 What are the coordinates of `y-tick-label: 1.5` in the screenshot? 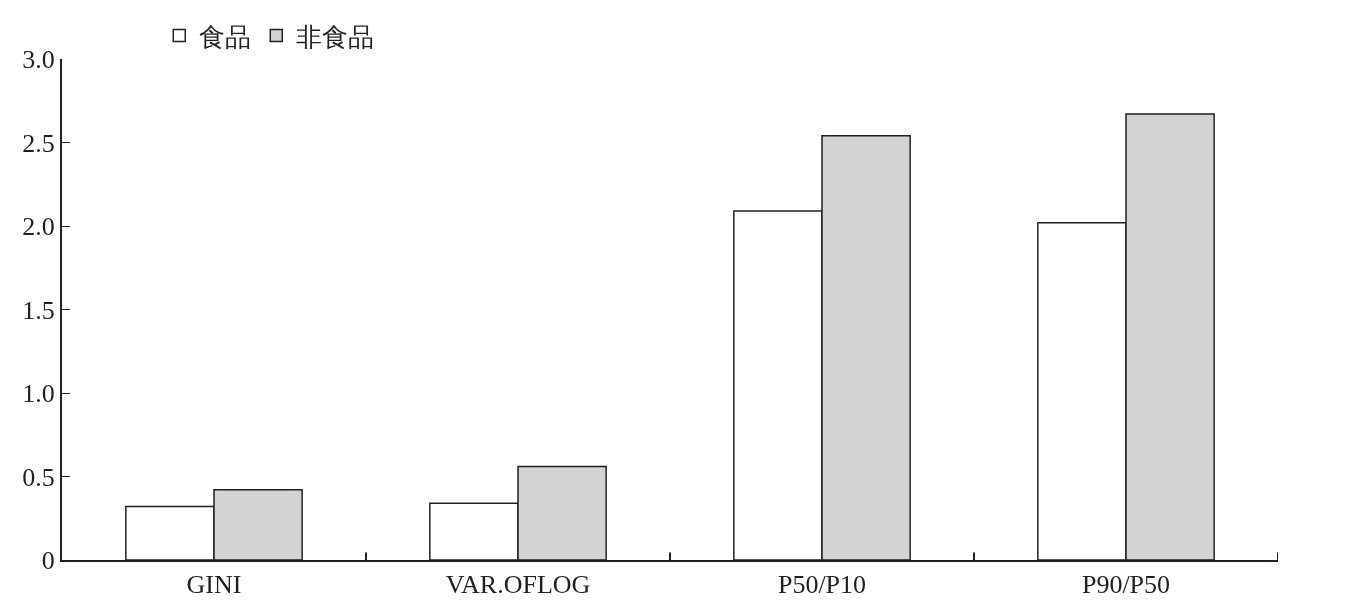 It's located at (38, 310).